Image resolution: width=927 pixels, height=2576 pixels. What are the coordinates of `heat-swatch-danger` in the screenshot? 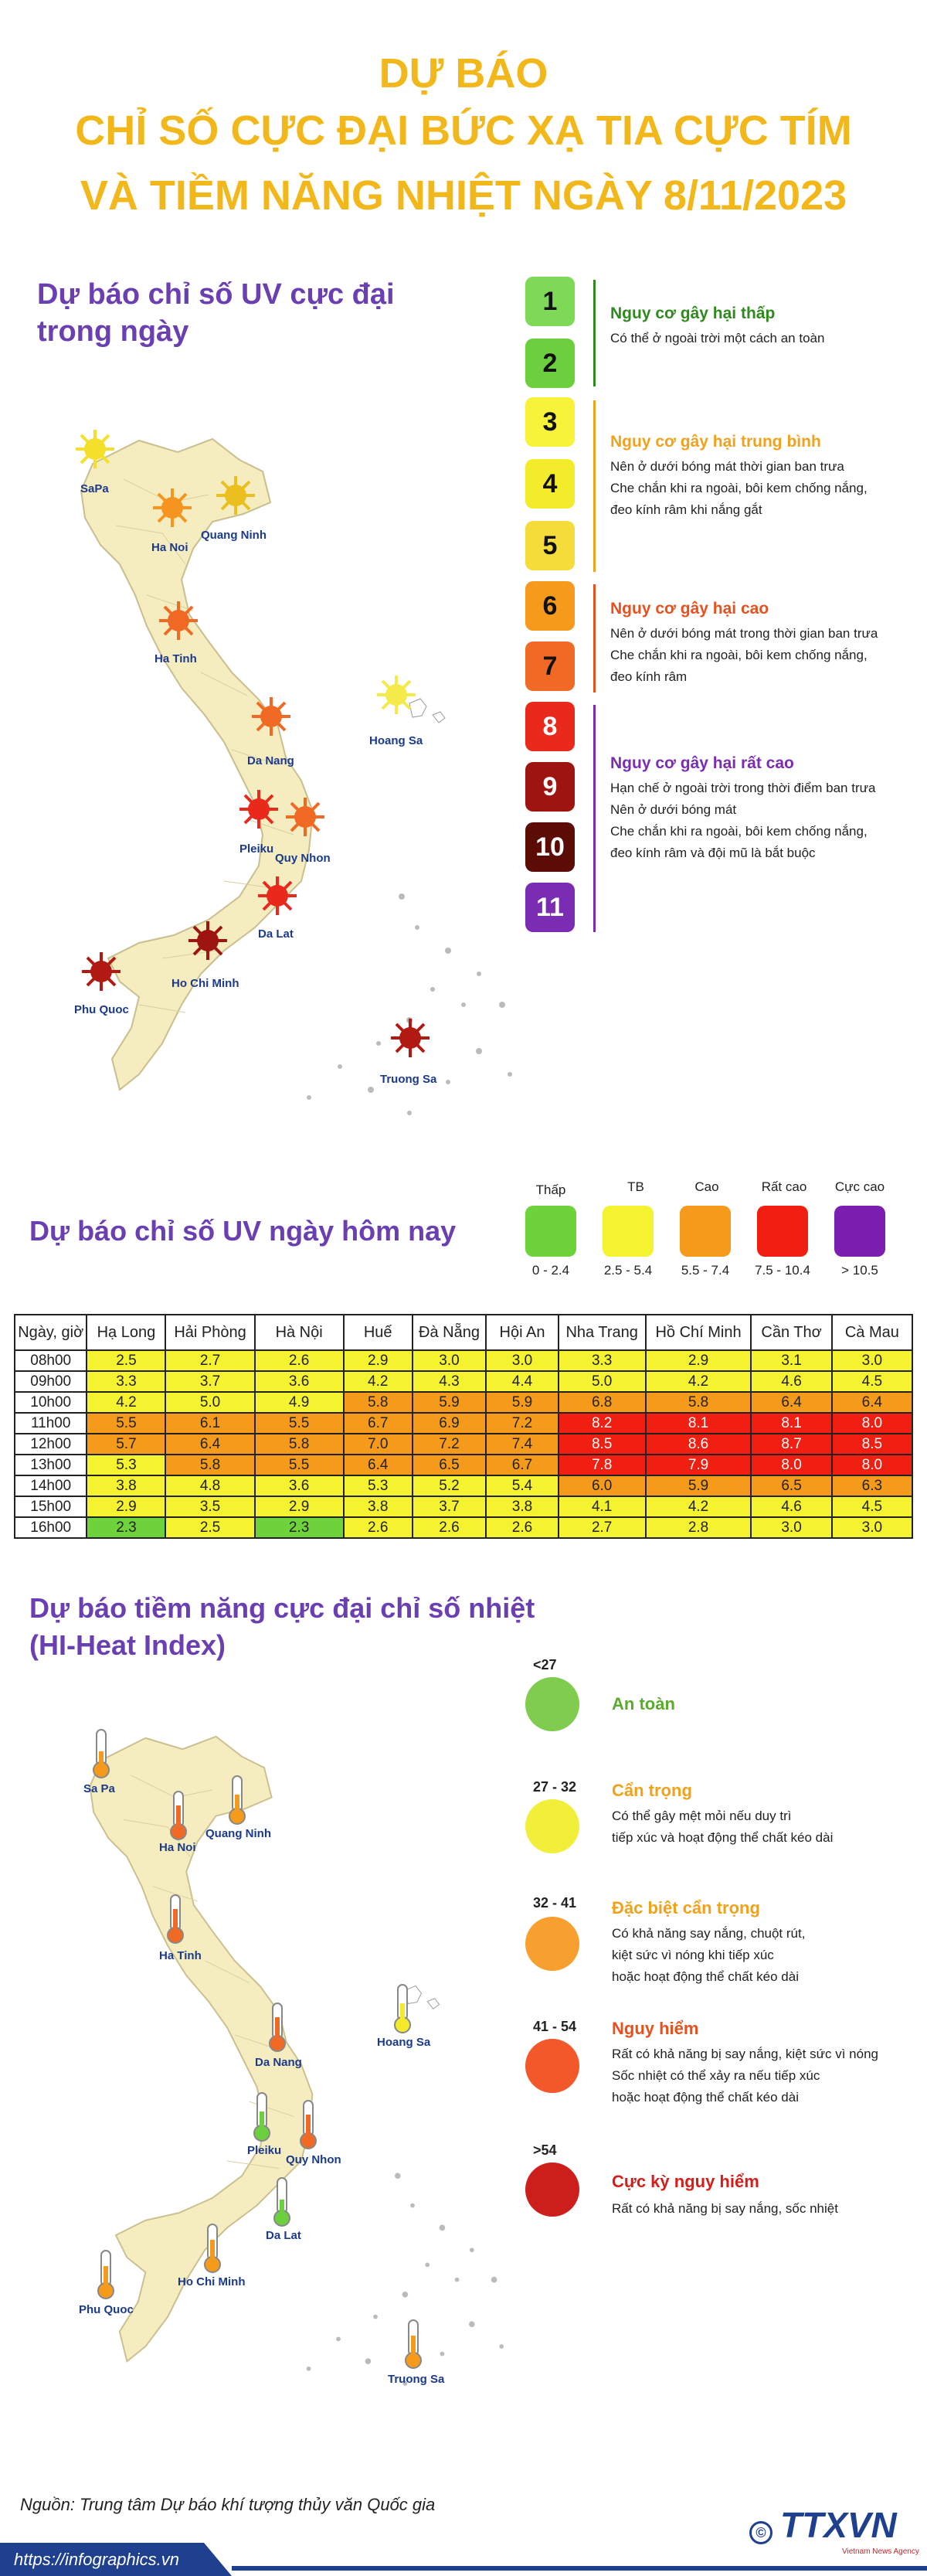 It's located at (552, 2066).